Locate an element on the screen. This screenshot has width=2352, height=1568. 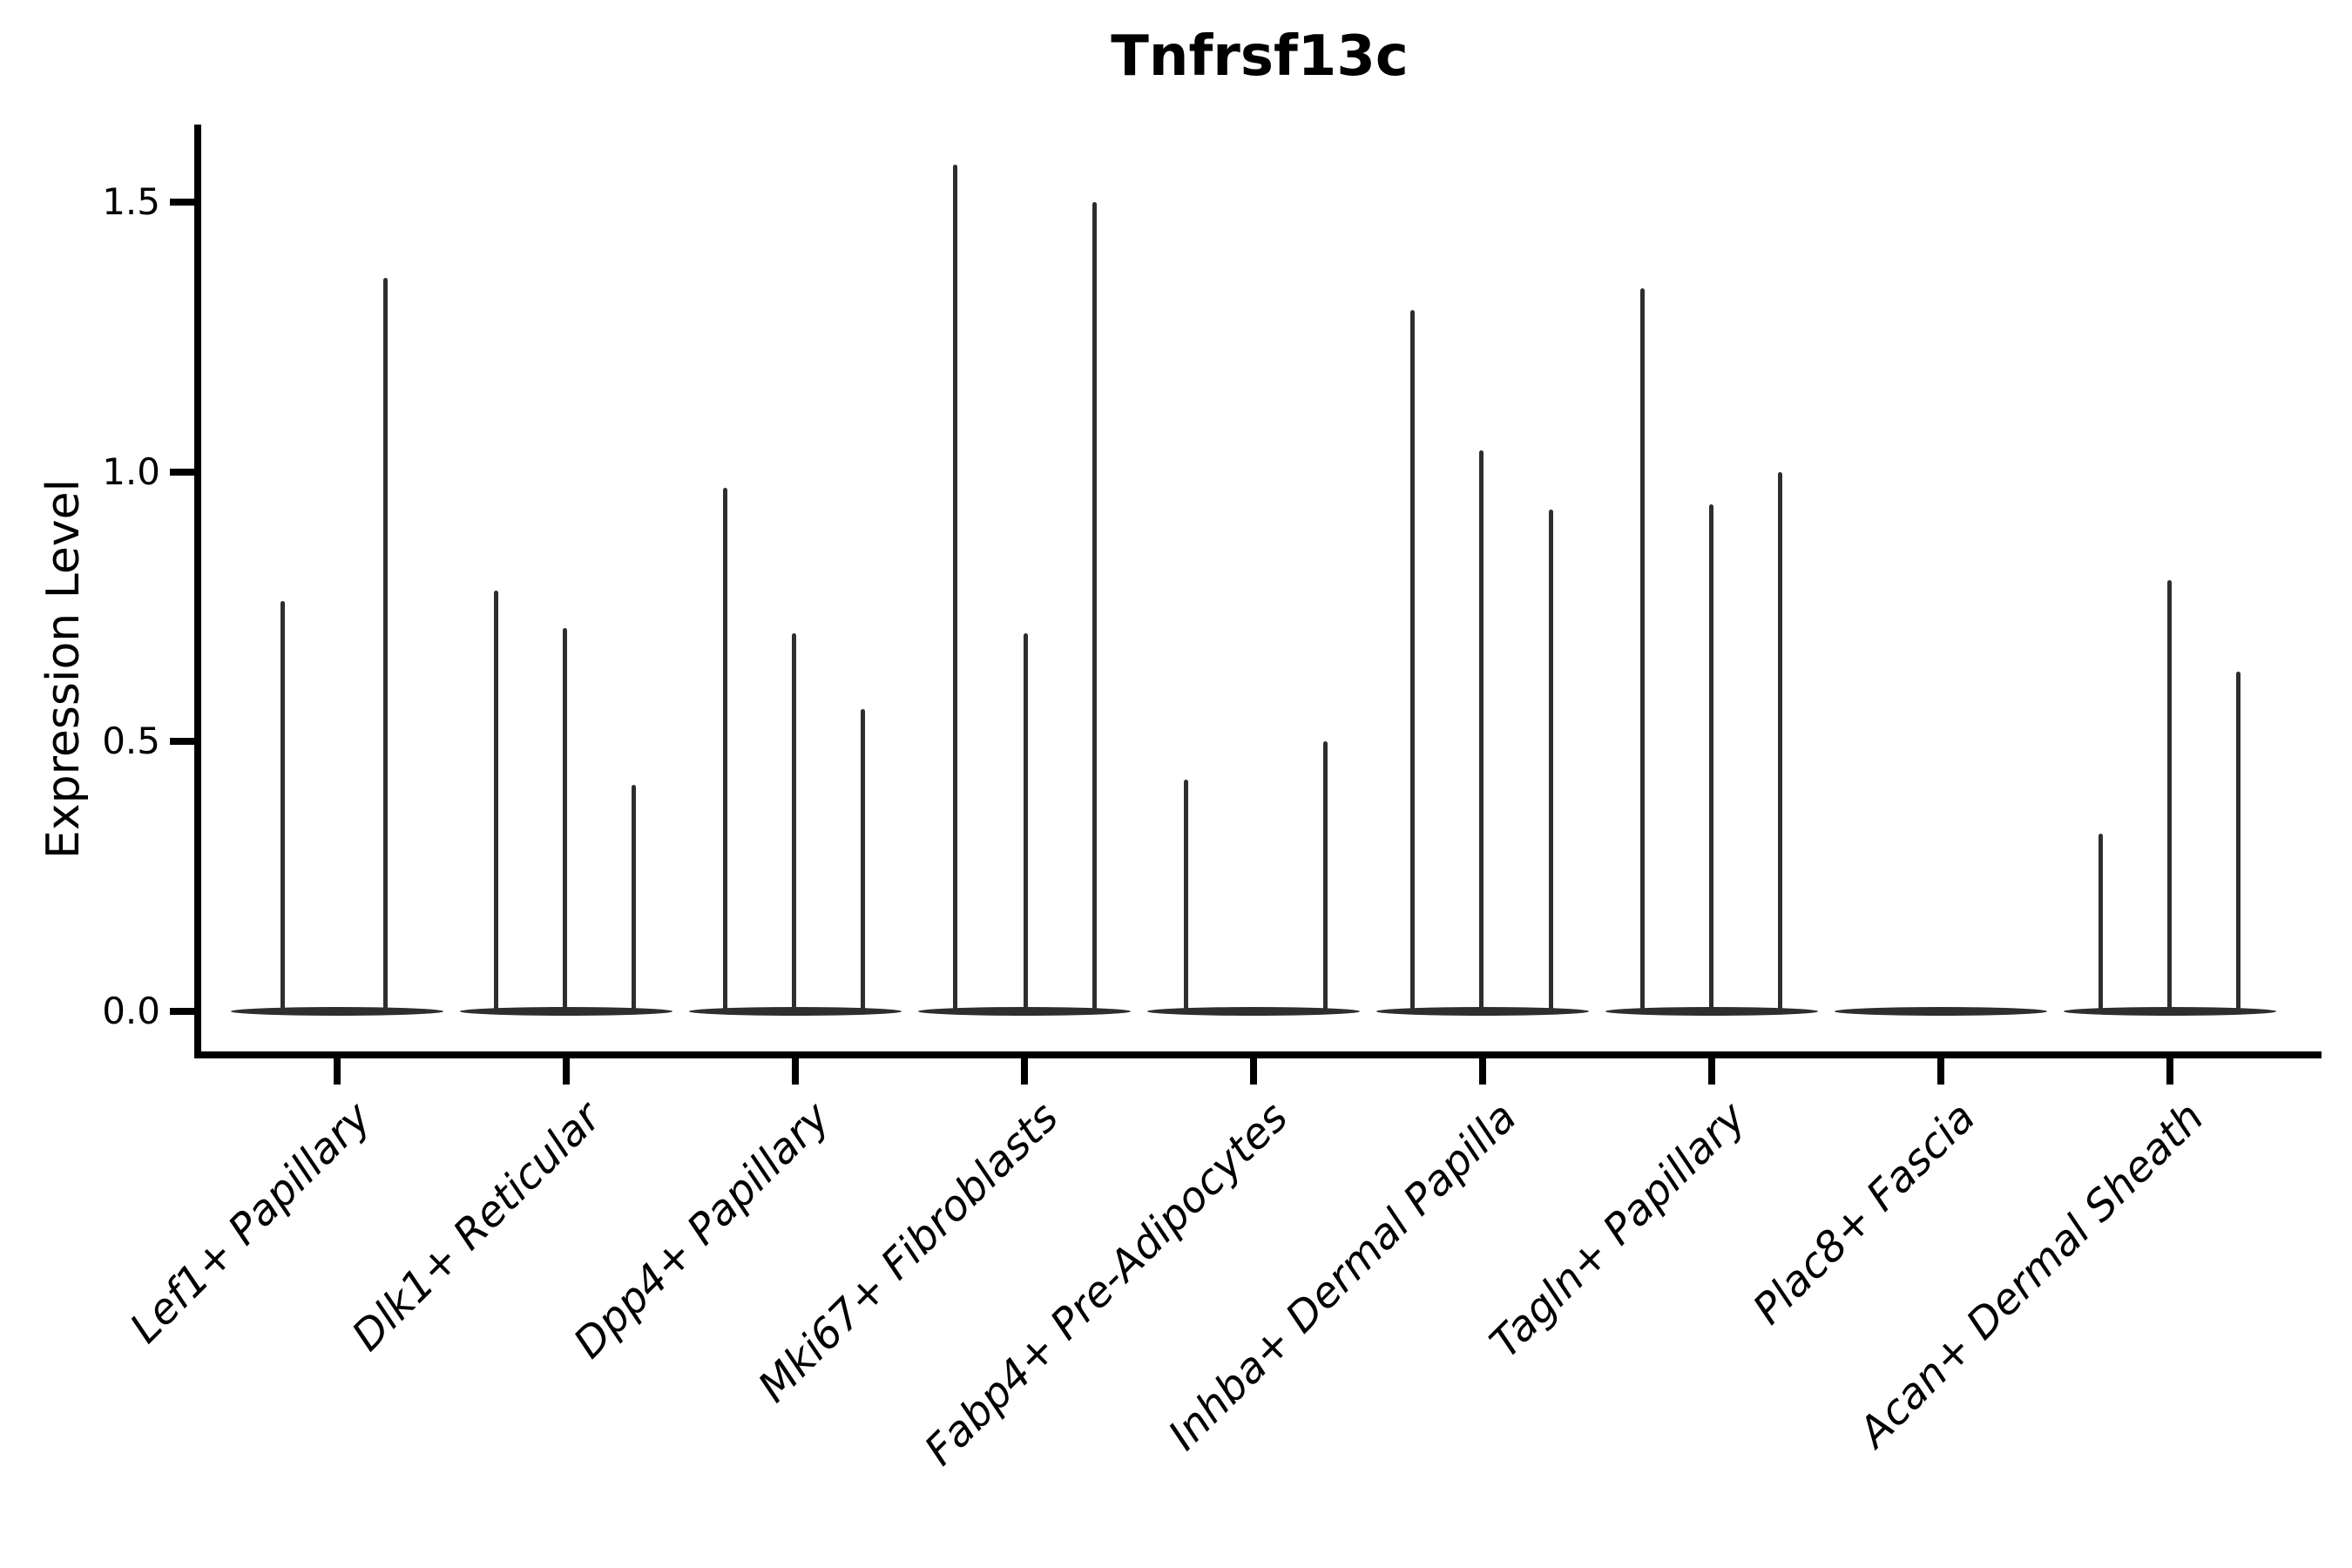
x-tick-label: Dlk1+ Reticular is located at coordinates (476, 1226).